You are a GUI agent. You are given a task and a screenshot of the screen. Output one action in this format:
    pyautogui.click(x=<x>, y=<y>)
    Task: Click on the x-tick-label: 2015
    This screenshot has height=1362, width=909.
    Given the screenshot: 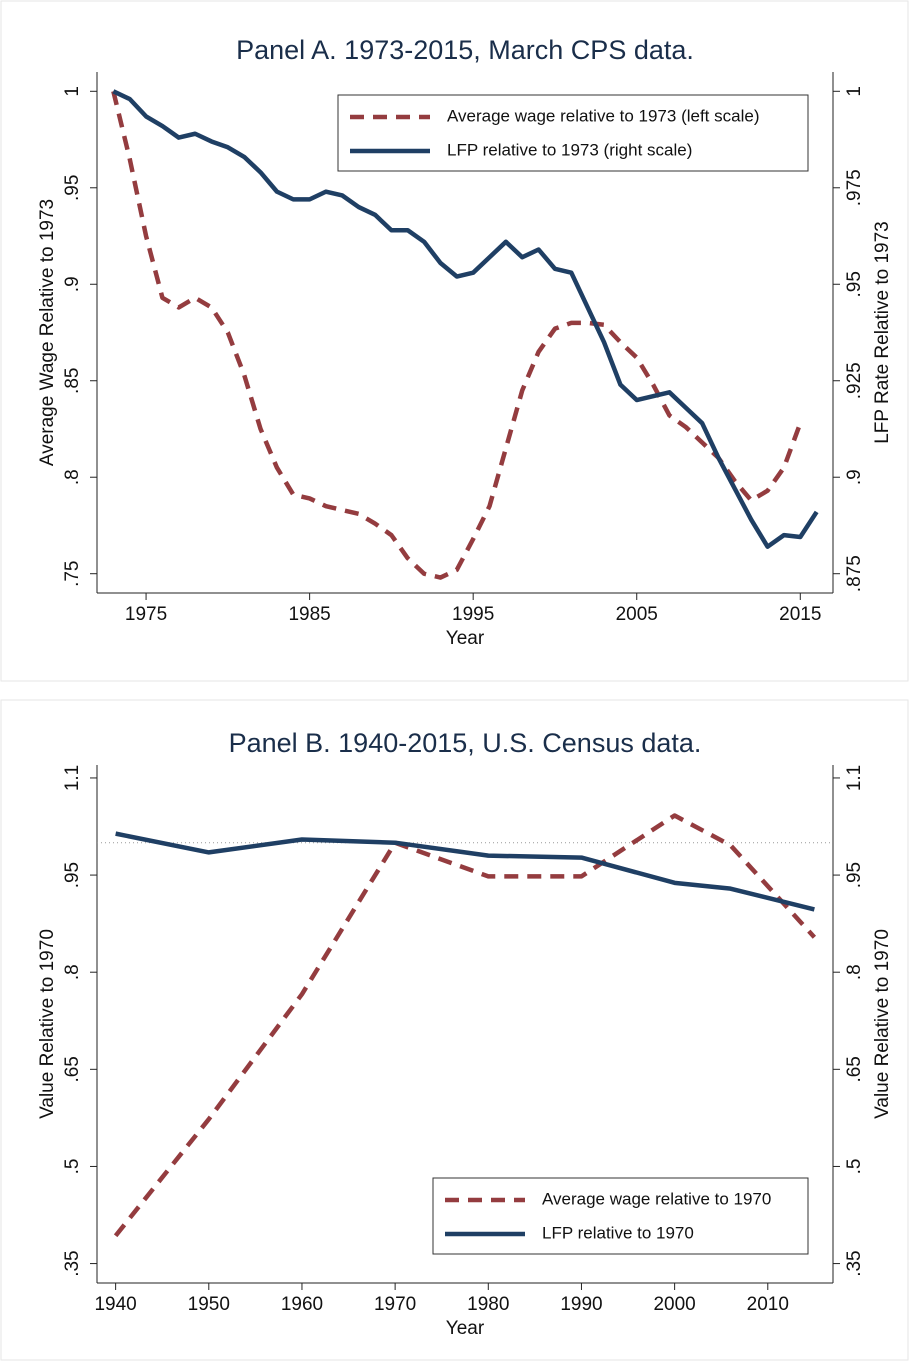 What is the action you would take?
    pyautogui.click(x=800, y=614)
    